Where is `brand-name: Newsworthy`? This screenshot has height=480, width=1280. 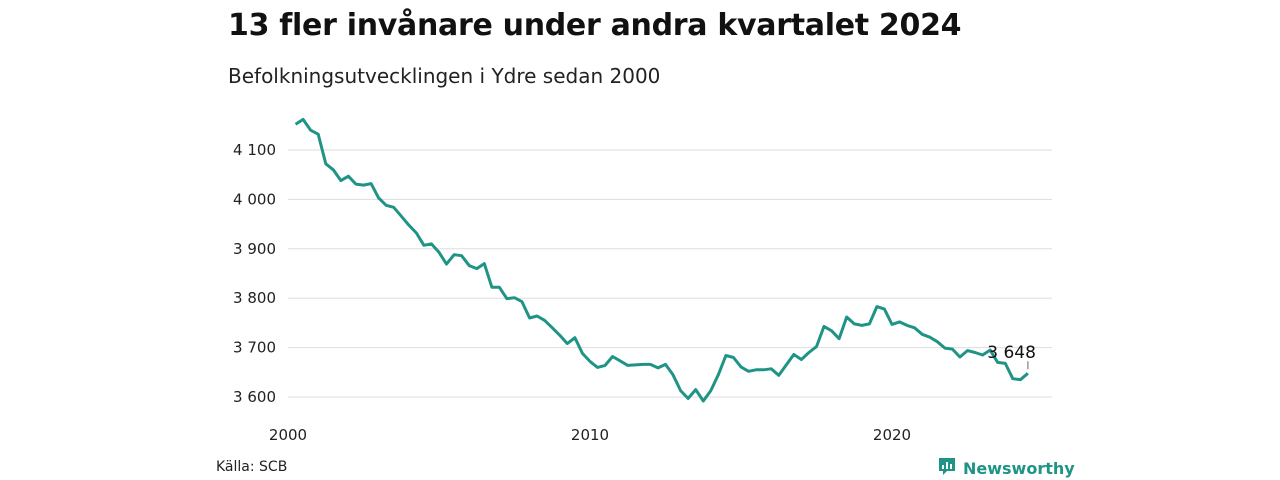 brand-name: Newsworthy is located at coordinates (1019, 468).